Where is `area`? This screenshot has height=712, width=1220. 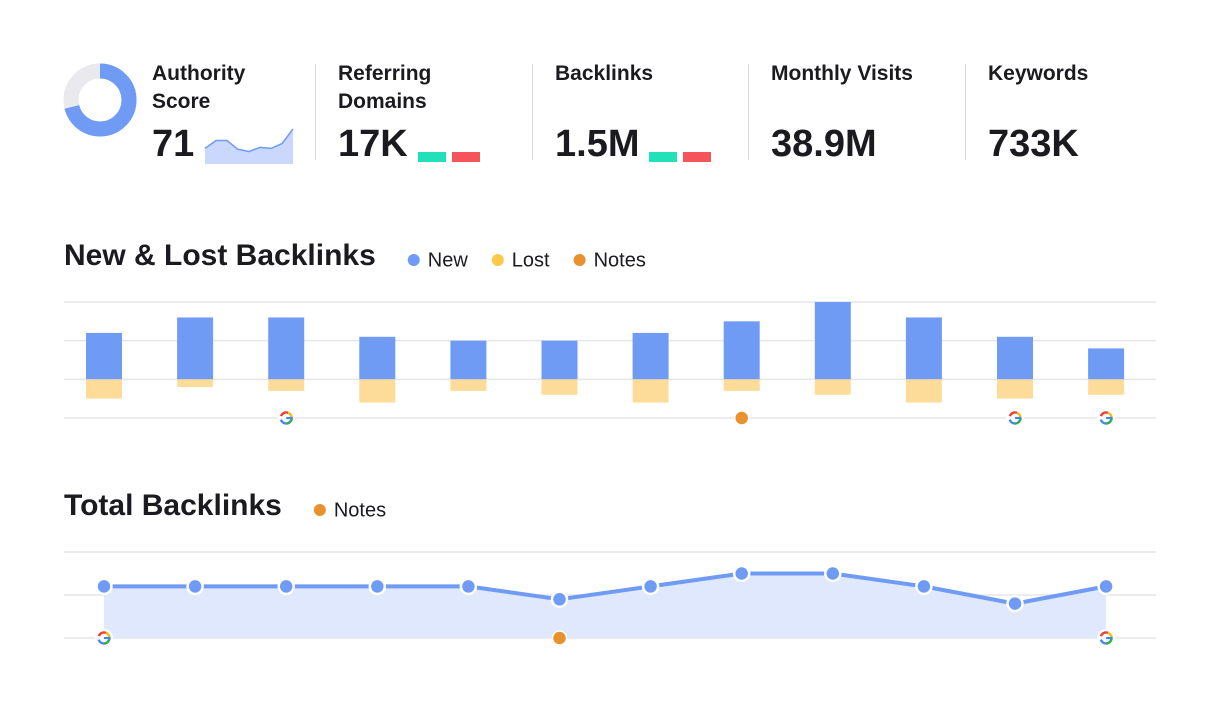
area is located at coordinates (605, 605).